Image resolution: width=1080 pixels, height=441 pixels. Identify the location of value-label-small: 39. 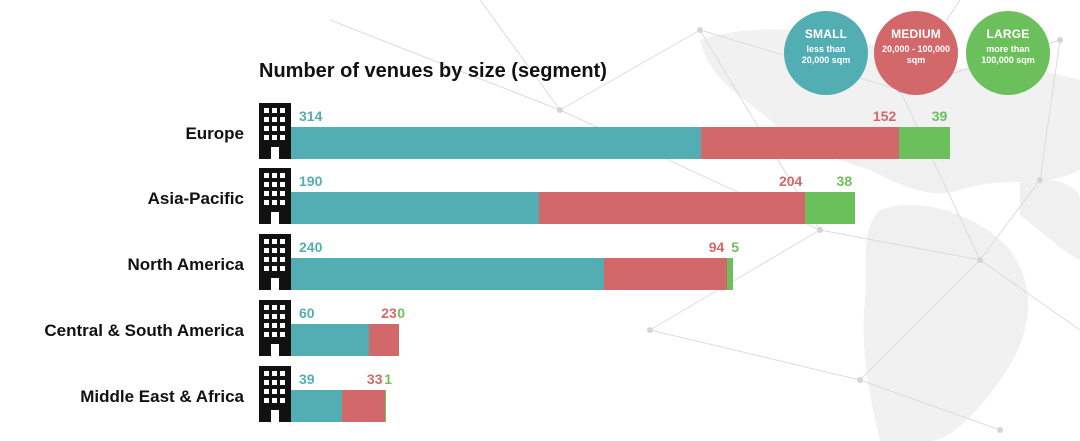
(307, 379).